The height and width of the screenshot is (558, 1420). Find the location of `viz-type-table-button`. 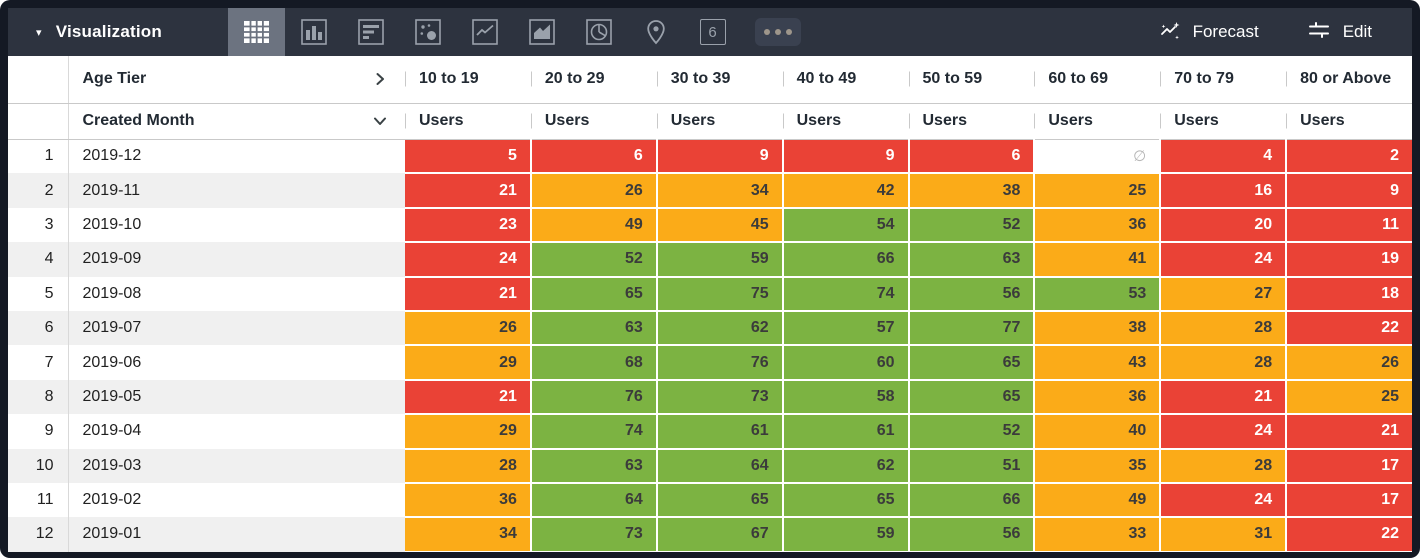

viz-type-table-button is located at coordinates (256, 32).